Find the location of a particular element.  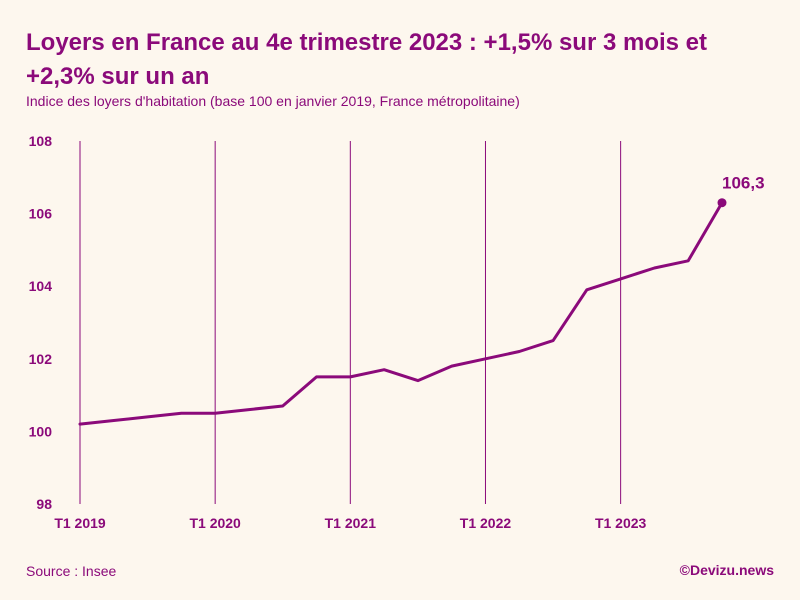

y-axis: 98 100 102 104 106 108 is located at coordinates (41, 322).